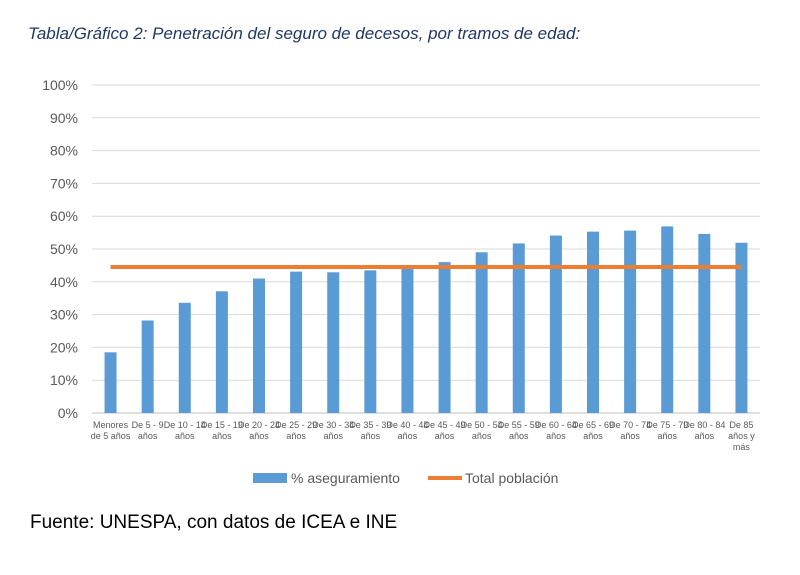  I want to click on x-tick-label: años y, so click(741, 436).